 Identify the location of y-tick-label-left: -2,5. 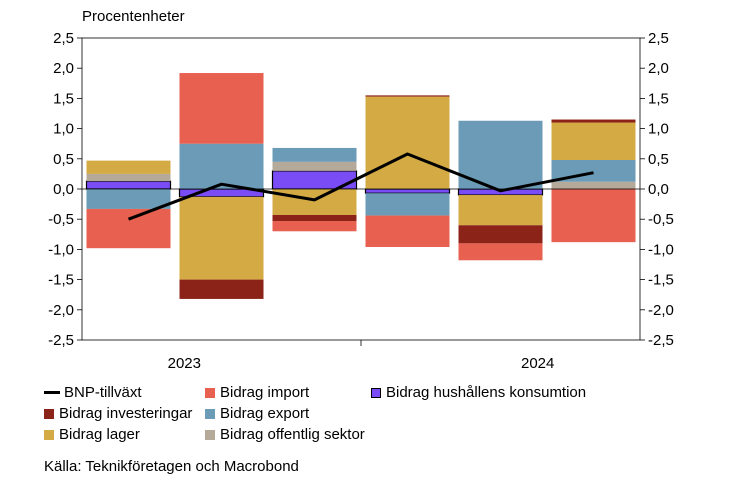
(61, 340).